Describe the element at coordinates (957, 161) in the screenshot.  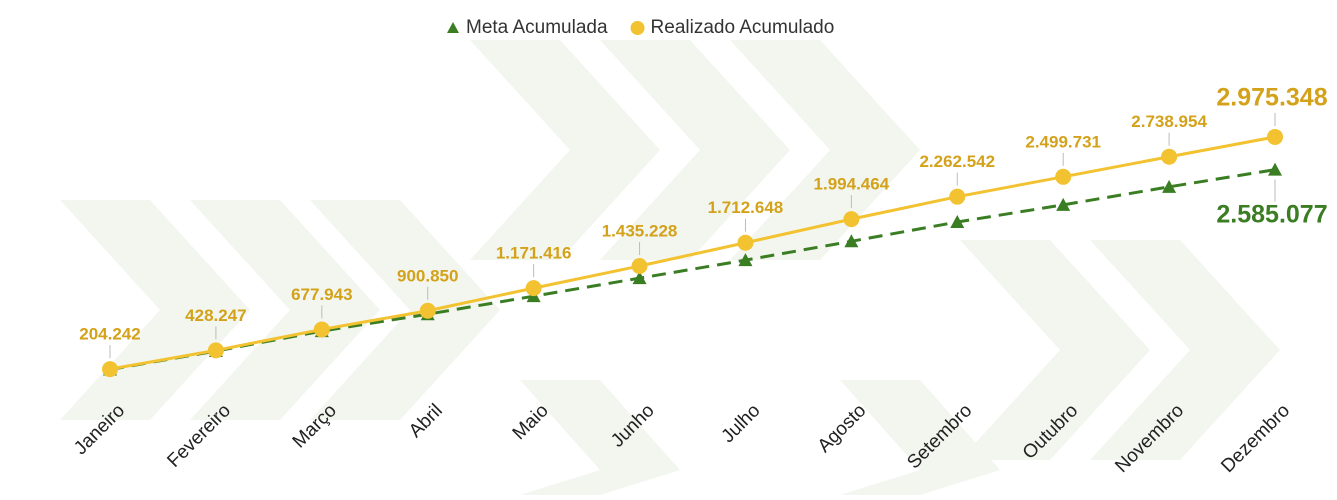
I see `data-label: 2.262.542` at that location.